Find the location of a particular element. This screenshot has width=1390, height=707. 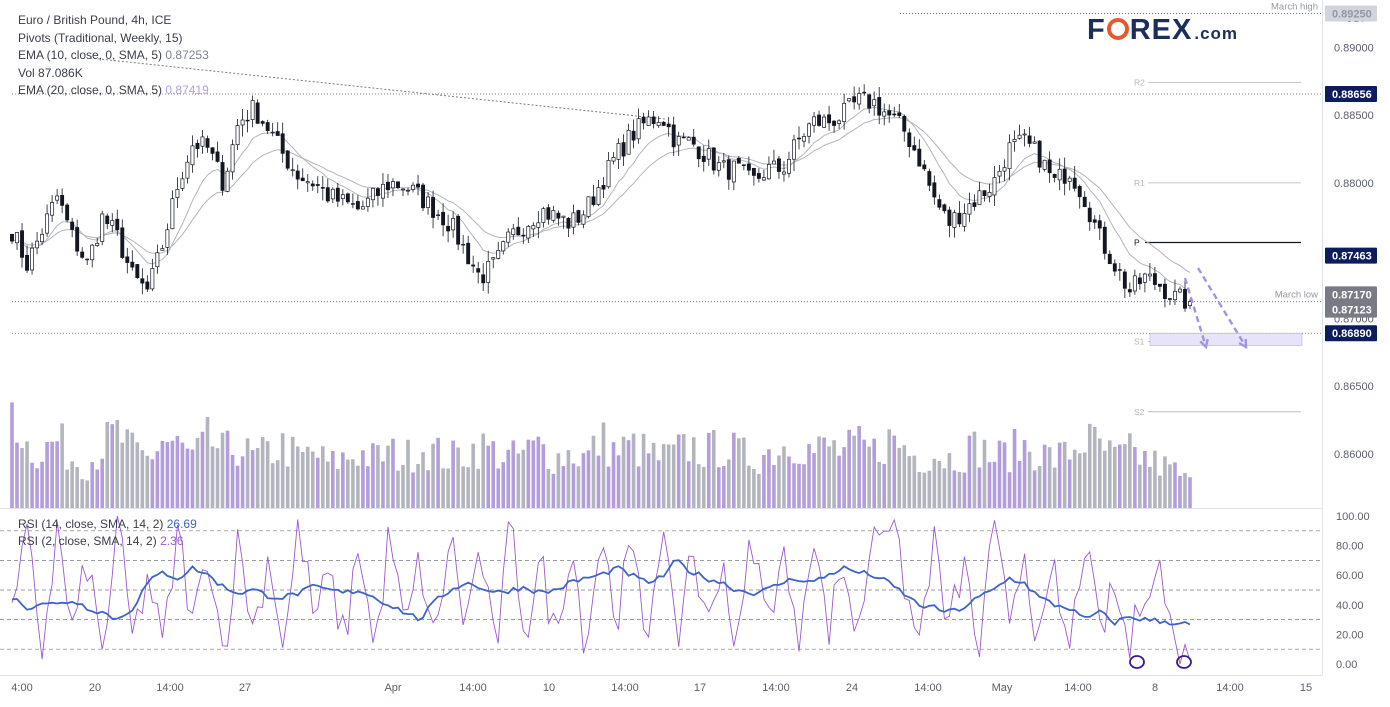

rsi-axis: 100.00 80.00 60.00 40.00 20.00 0.00 is located at coordinates (1353, 591).